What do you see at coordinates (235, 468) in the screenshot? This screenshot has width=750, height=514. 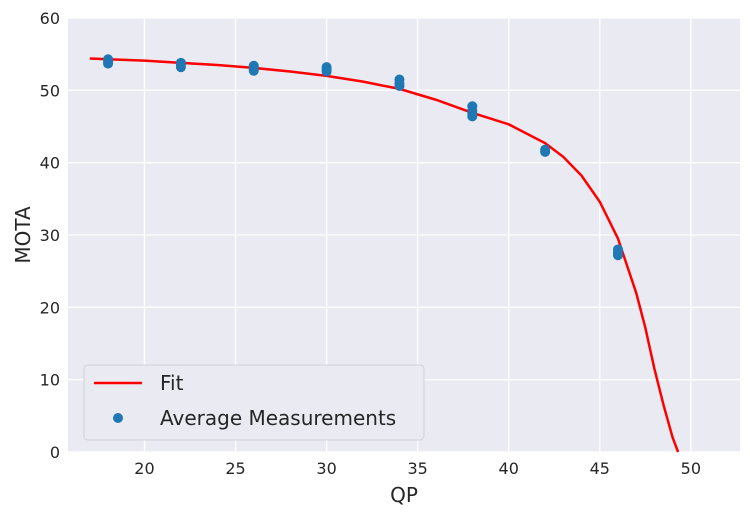 I see `x-tick-label: 25` at bounding box center [235, 468].